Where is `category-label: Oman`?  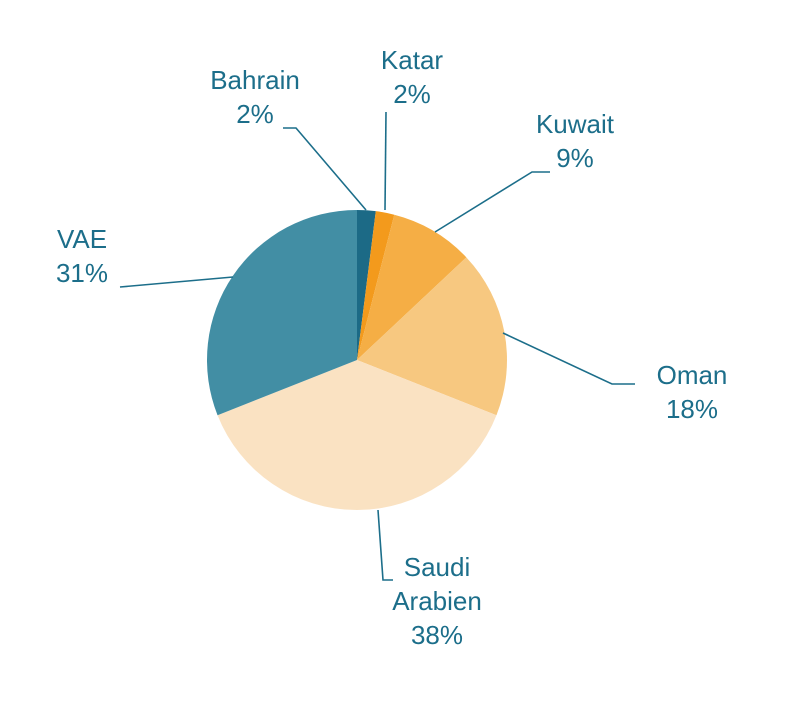 category-label: Oman is located at coordinates (692, 375).